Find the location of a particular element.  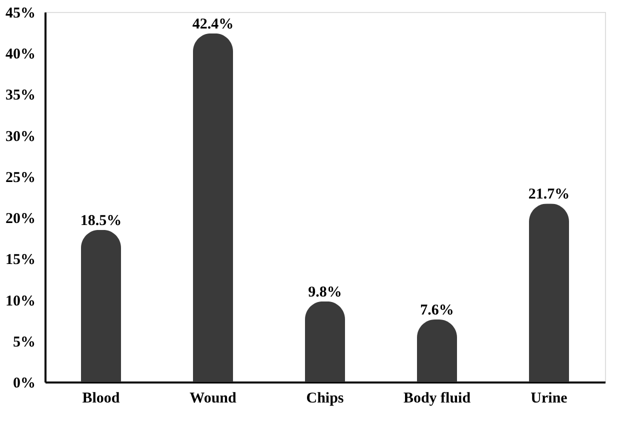

x-tick-label: Urine is located at coordinates (549, 398).